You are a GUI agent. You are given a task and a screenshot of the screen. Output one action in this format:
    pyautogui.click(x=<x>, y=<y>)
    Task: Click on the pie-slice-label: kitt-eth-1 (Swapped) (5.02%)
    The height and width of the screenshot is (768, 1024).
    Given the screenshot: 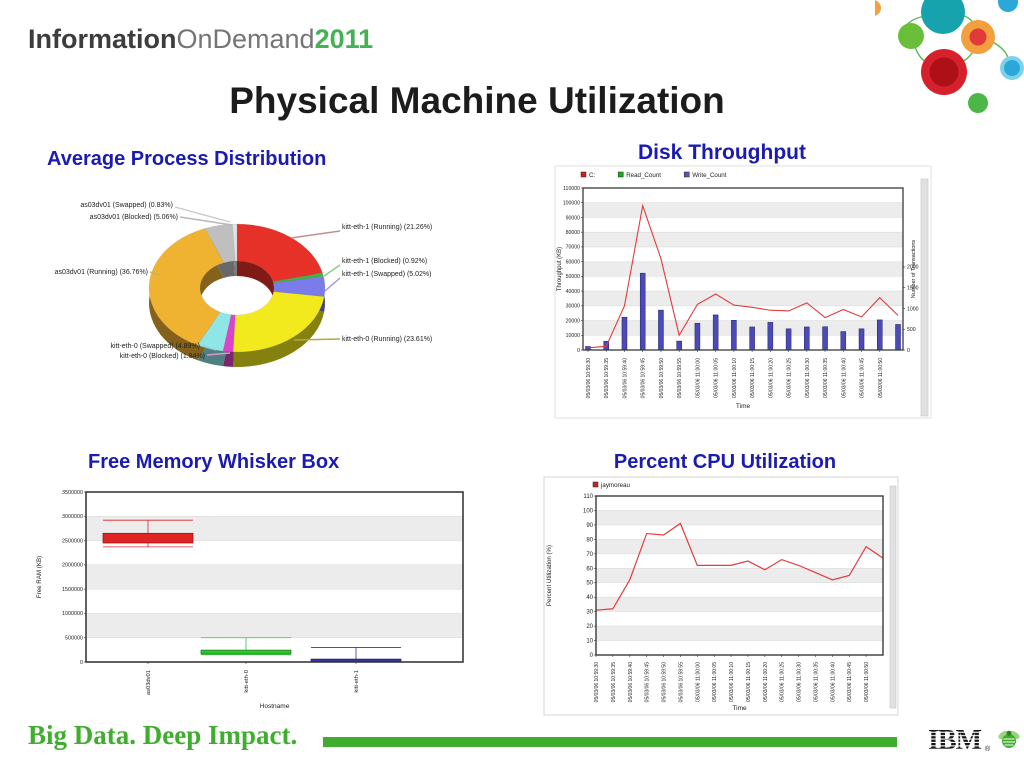 What is the action you would take?
    pyautogui.click(x=386, y=274)
    